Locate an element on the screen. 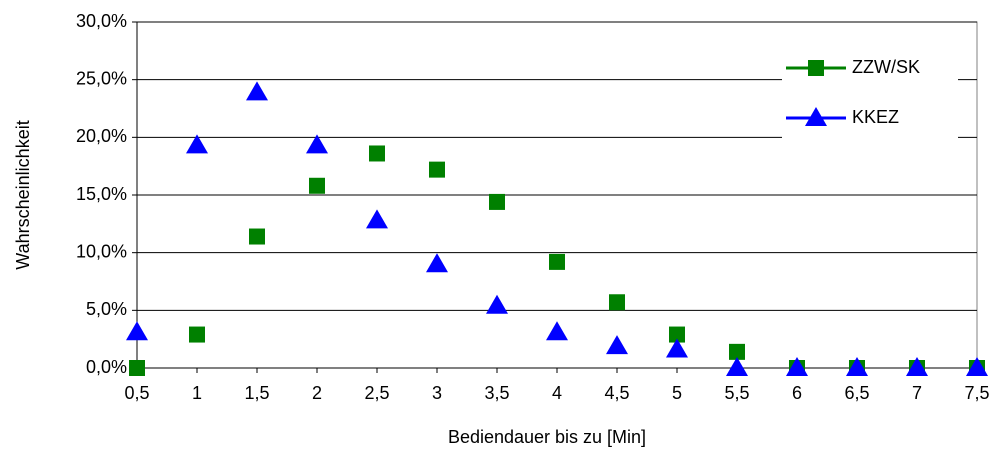 The width and height of the screenshot is (999, 454). x-tick-label: 2,5 is located at coordinates (376, 393).